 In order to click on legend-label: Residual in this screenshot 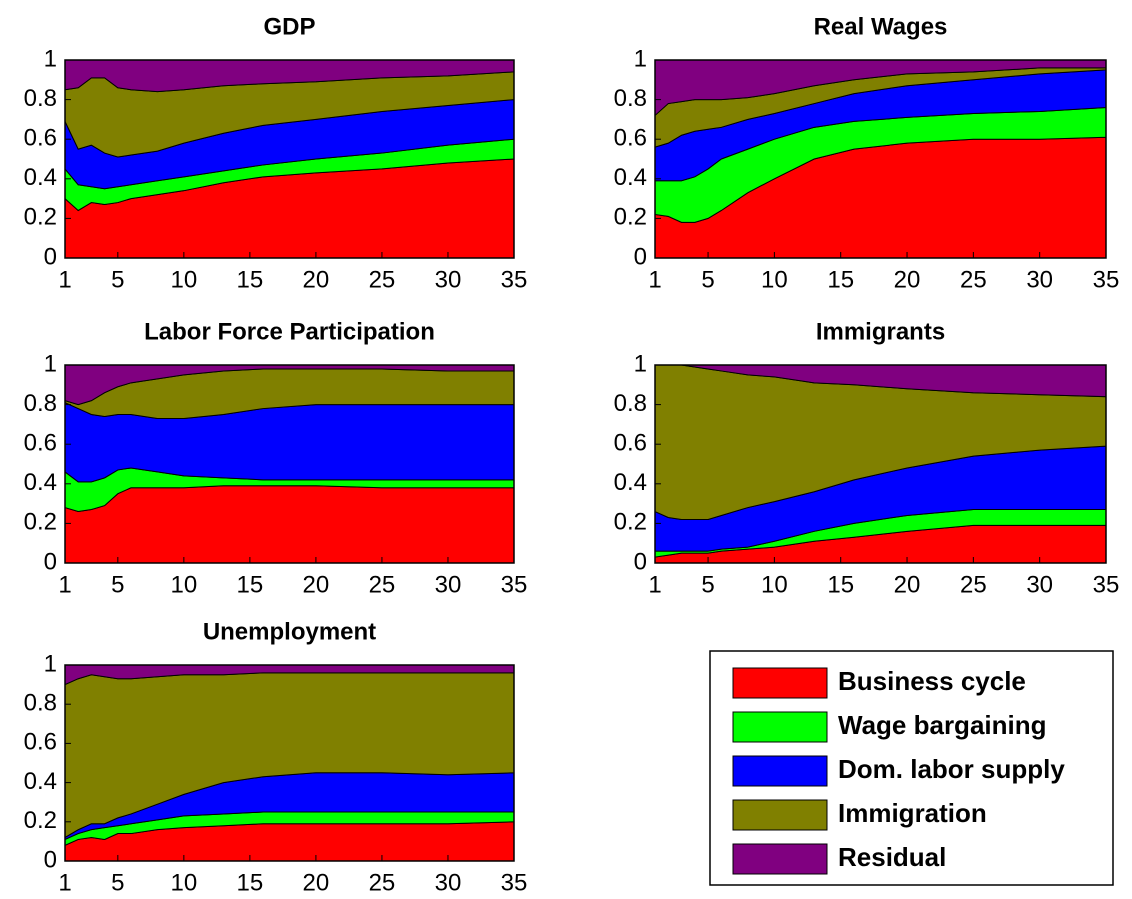, I will do `click(892, 857)`.